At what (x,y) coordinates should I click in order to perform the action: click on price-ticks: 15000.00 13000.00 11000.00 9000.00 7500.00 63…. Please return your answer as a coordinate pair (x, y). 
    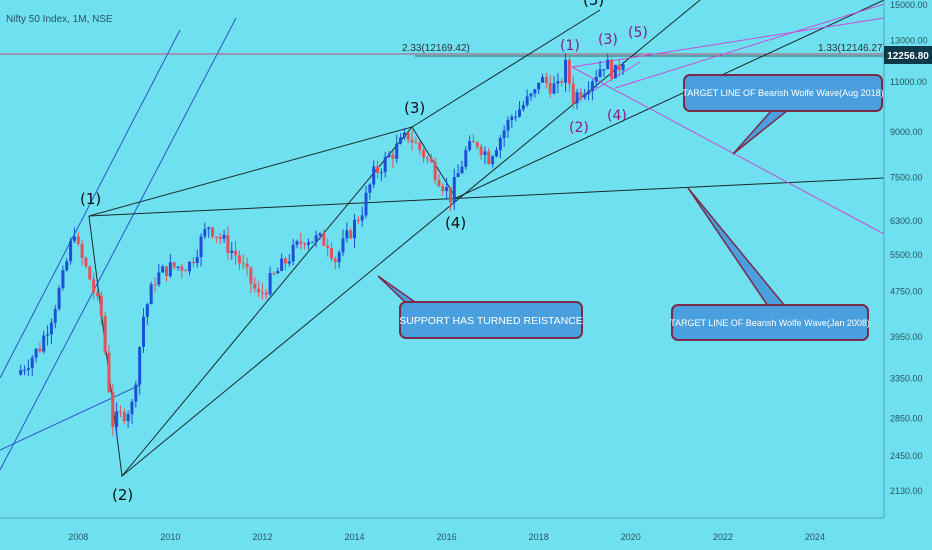
    Looking at the image, I should click on (909, 248).